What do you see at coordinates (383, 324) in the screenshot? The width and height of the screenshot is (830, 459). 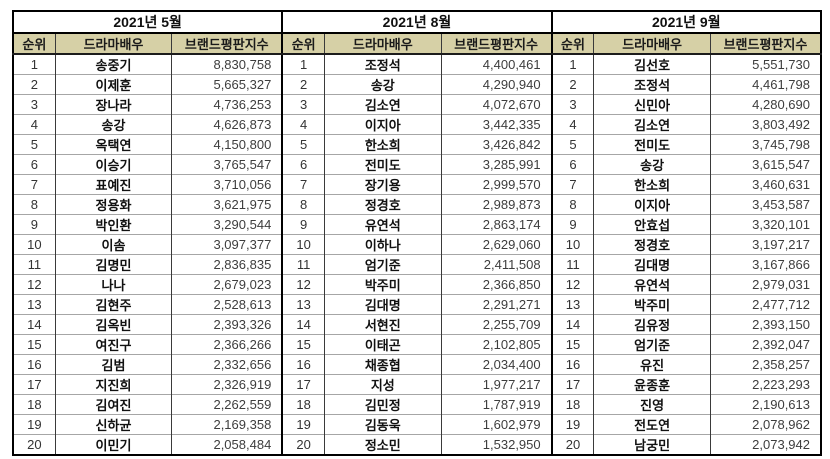 I see `actor-cell: 서현진` at bounding box center [383, 324].